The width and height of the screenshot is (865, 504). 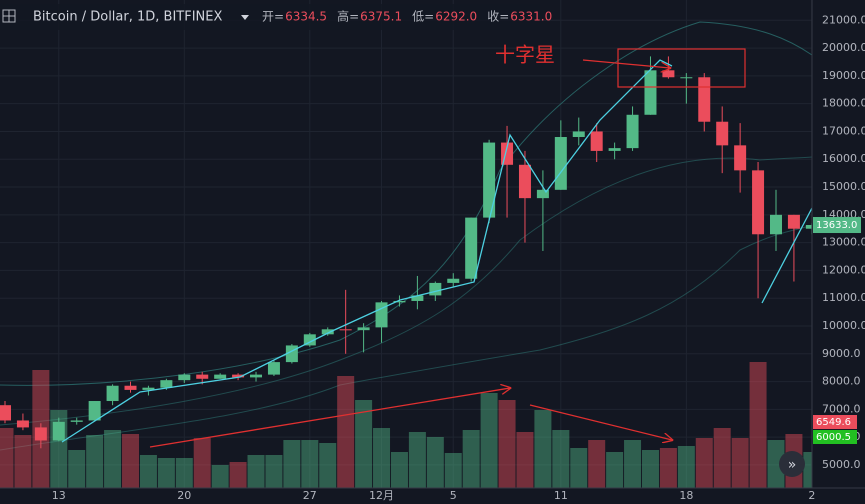 What do you see at coordinates (59, 495) in the screenshot?
I see `x-tick-label: 13` at bounding box center [59, 495].